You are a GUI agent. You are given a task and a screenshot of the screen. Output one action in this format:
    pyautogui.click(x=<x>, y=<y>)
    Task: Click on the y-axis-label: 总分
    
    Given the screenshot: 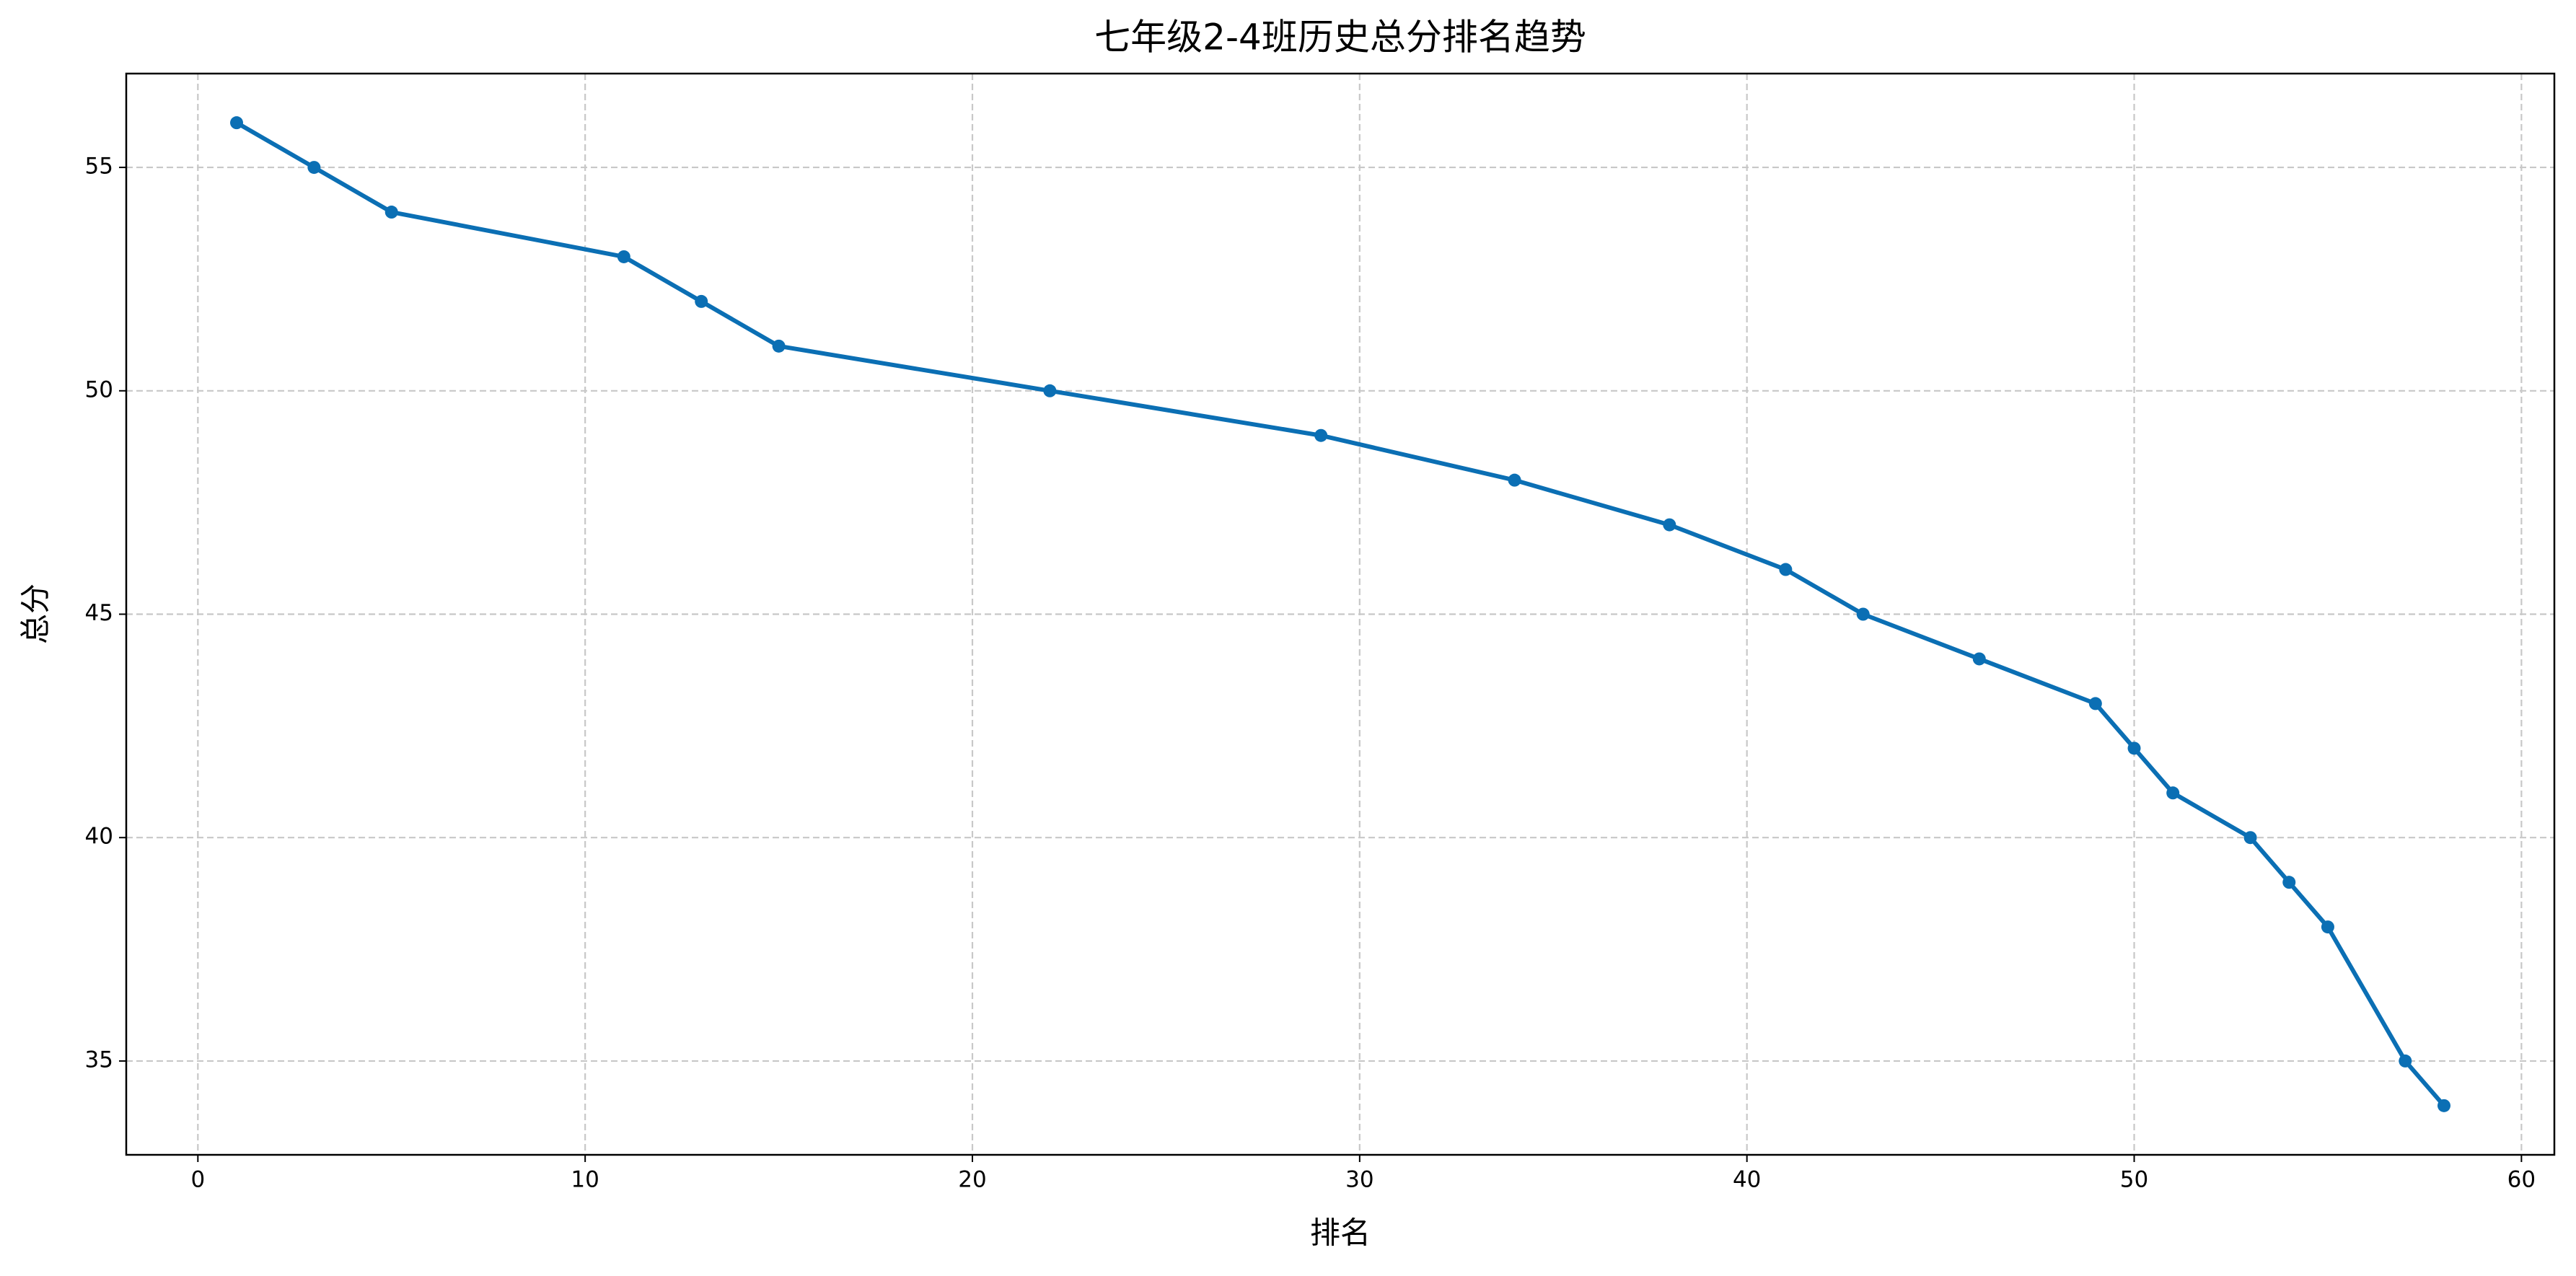 What is the action you would take?
    pyautogui.click(x=35, y=614)
    